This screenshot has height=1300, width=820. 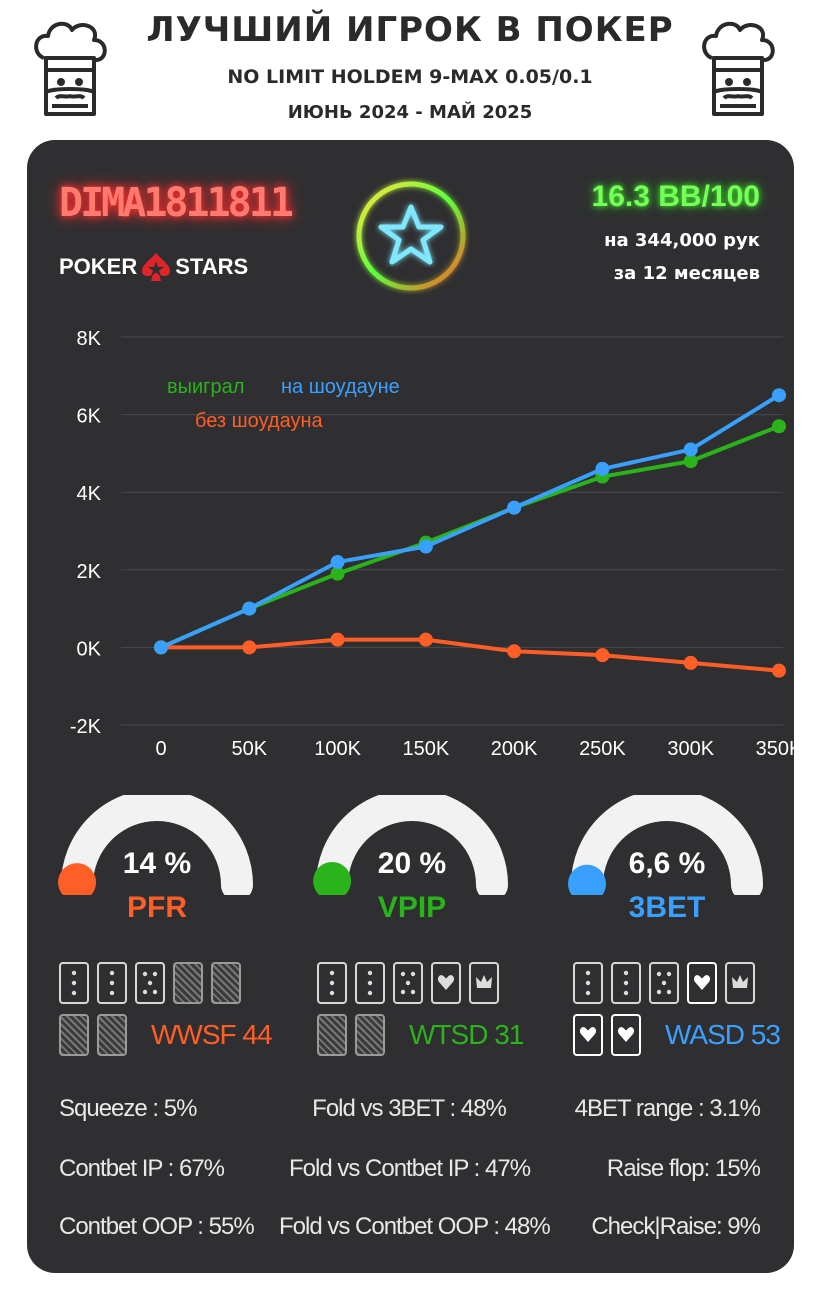 I want to click on pokerstars-logo: POKER STARS, so click(x=153, y=267).